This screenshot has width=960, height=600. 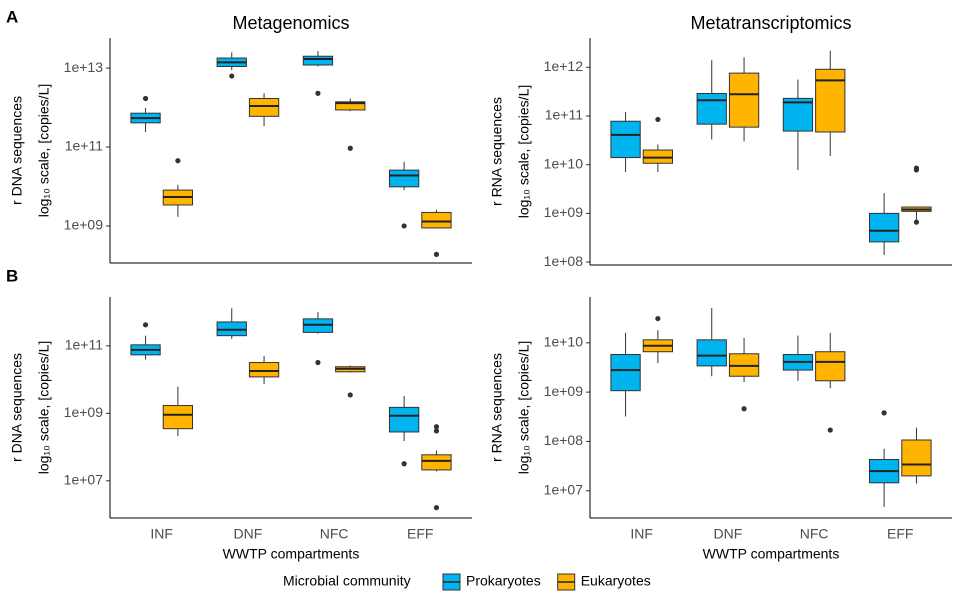 I want to click on y-tick-label: 1e+12, so click(x=564, y=66).